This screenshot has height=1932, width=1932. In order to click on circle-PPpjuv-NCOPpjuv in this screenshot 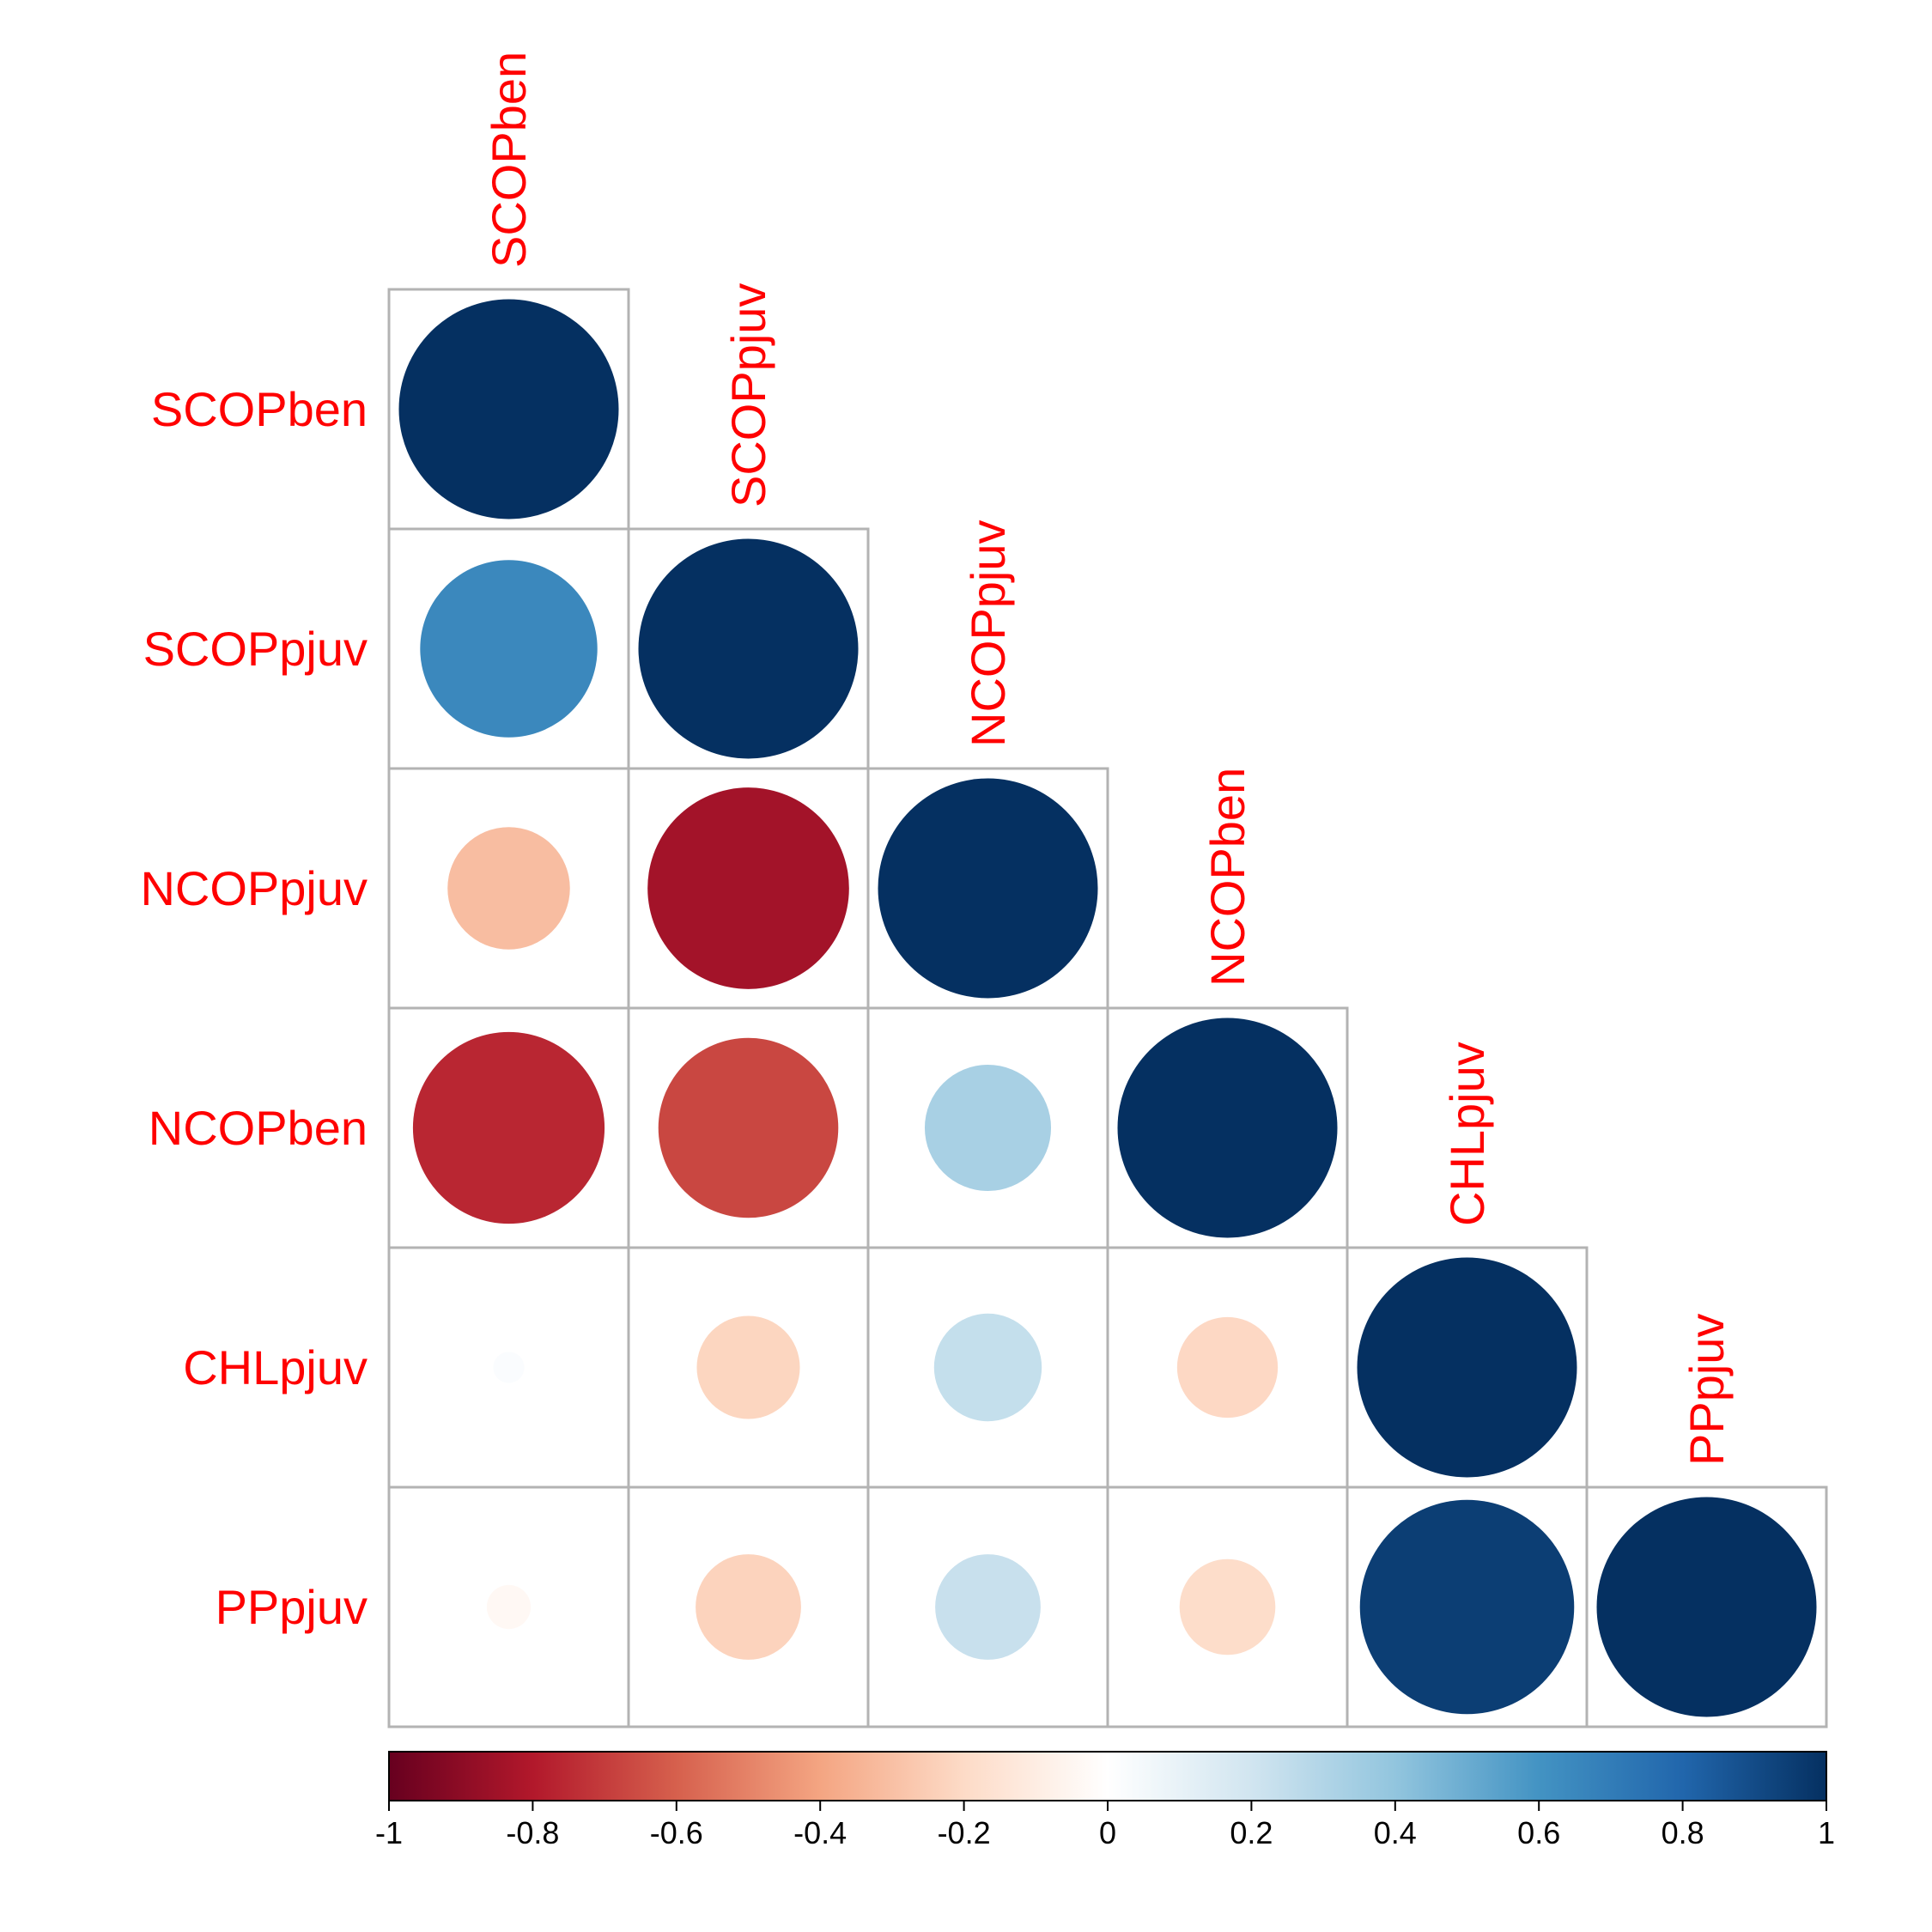, I will do `click(988, 1607)`.